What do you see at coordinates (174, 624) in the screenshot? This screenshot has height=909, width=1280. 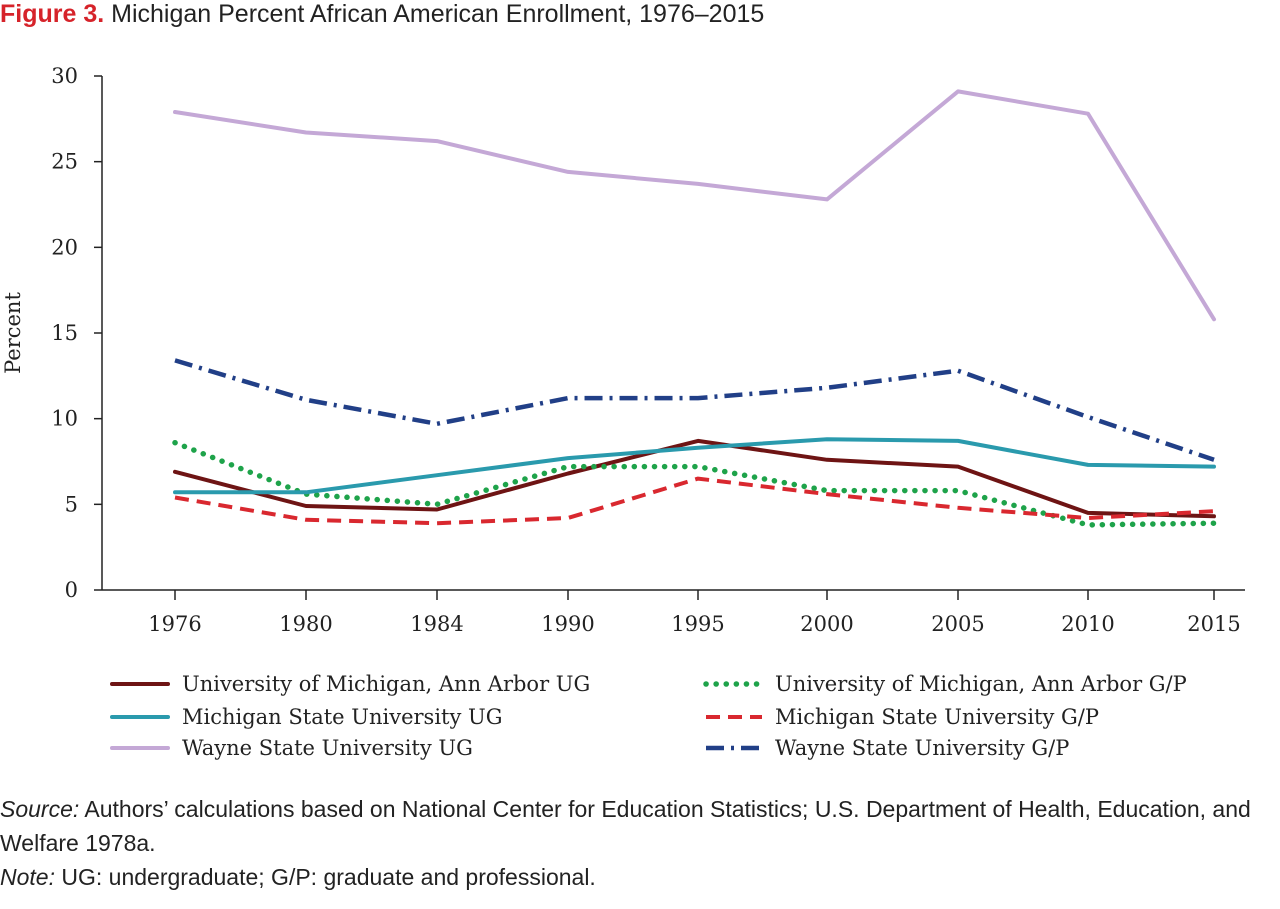 I see `x-tick-label: 1976` at bounding box center [174, 624].